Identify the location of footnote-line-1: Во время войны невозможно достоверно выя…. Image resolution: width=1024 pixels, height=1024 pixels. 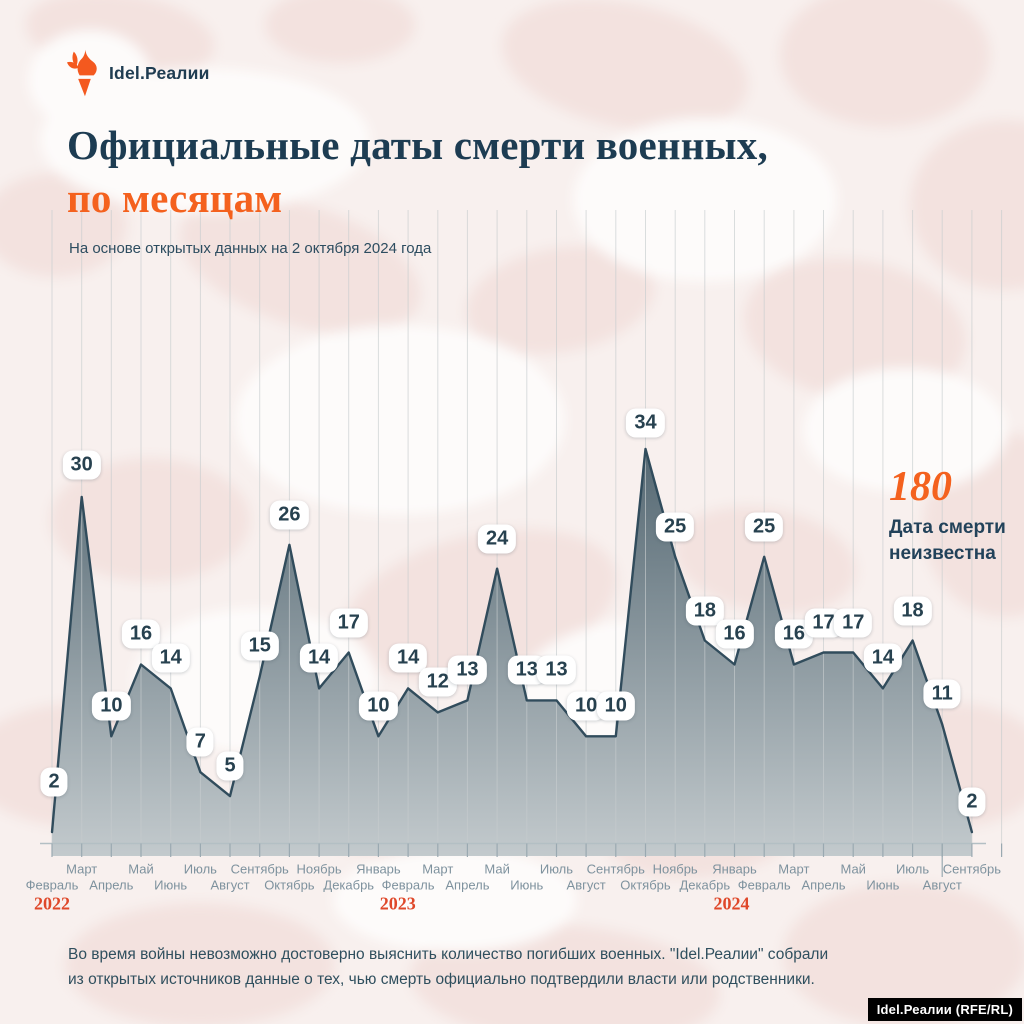
(448, 954).